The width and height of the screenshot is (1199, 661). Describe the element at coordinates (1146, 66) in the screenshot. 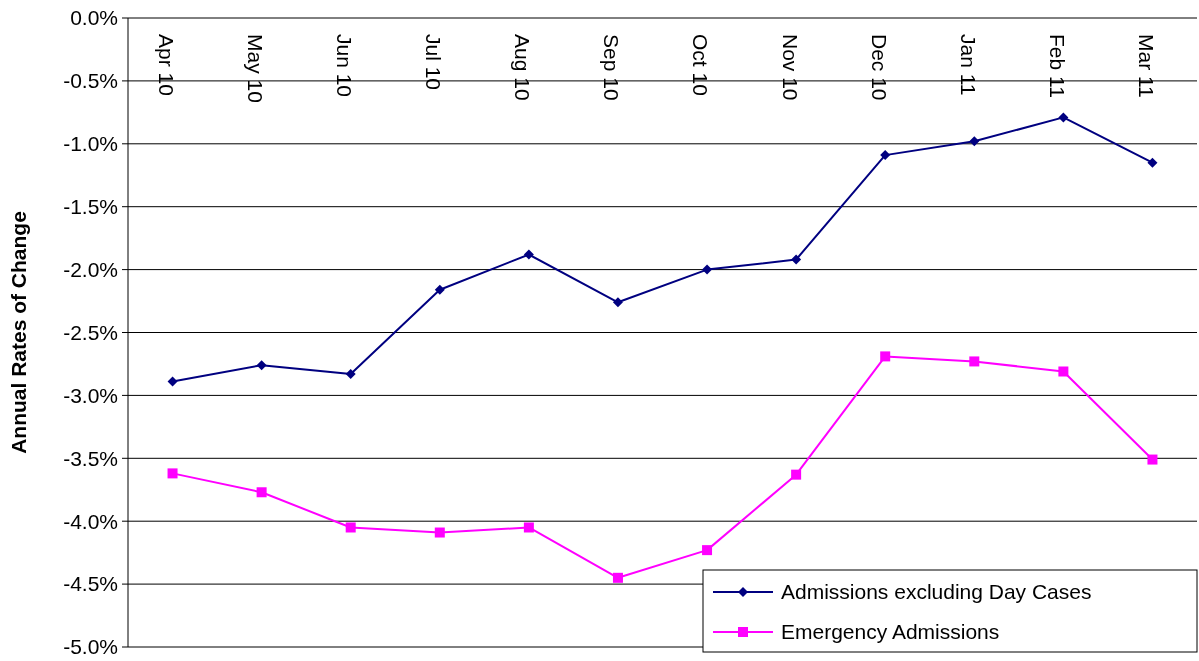

I see `x-tick-label: Mar 11` at that location.